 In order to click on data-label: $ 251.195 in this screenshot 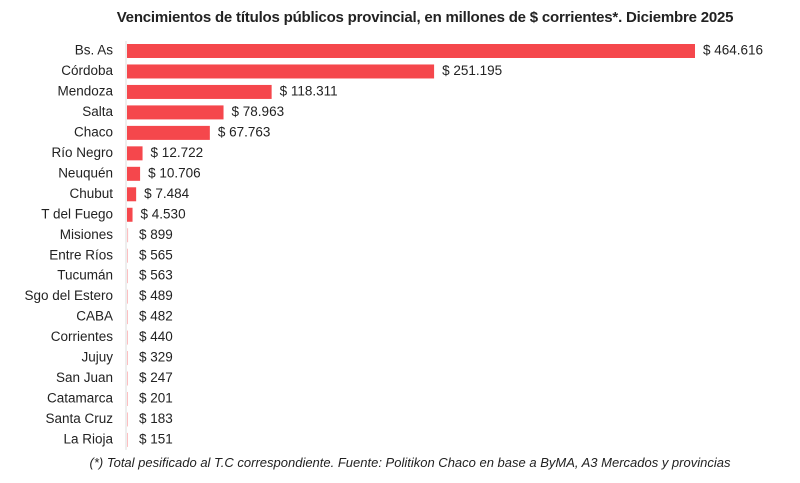, I will do `click(472, 70)`.